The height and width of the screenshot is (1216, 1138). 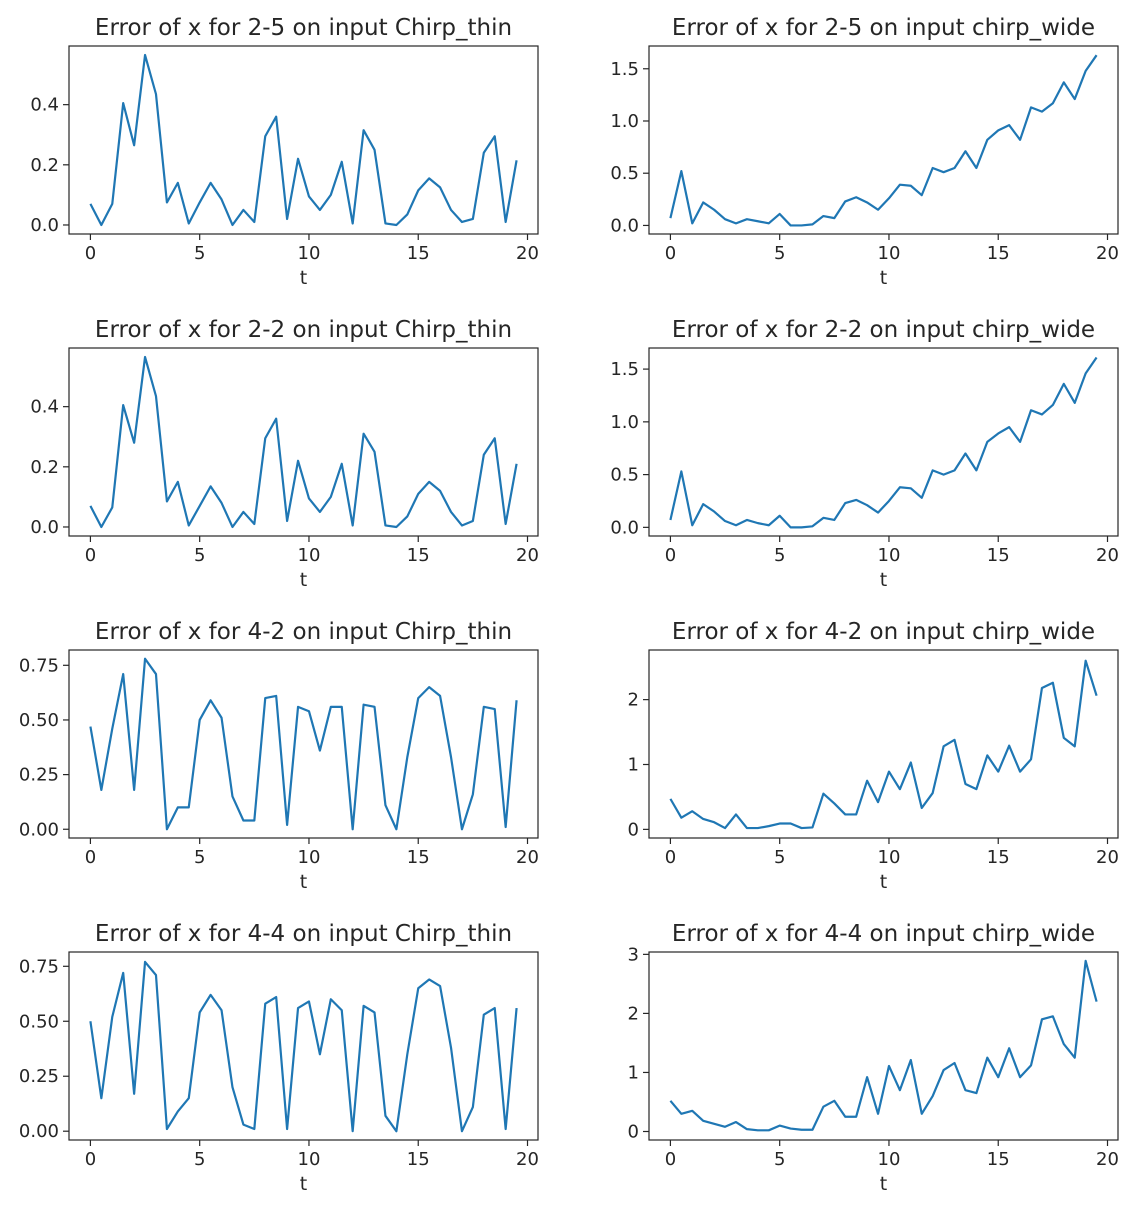 I want to click on x-tick-label: 15, so click(x=418, y=1159).